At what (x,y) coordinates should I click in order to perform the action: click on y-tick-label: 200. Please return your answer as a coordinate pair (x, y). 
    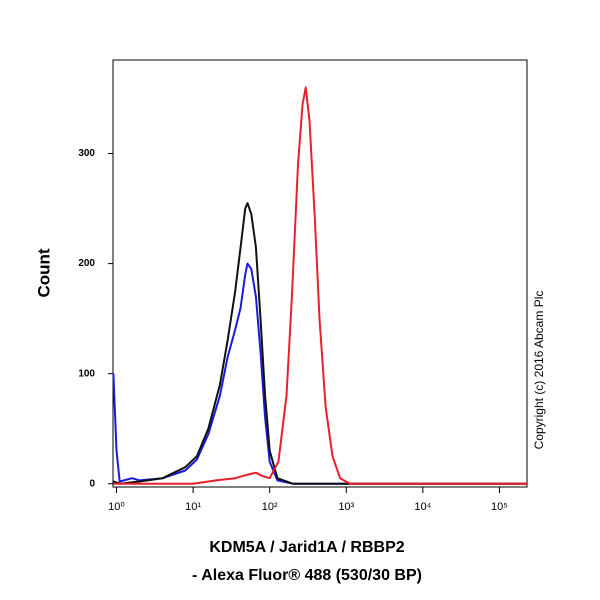
    Looking at the image, I should click on (86, 263).